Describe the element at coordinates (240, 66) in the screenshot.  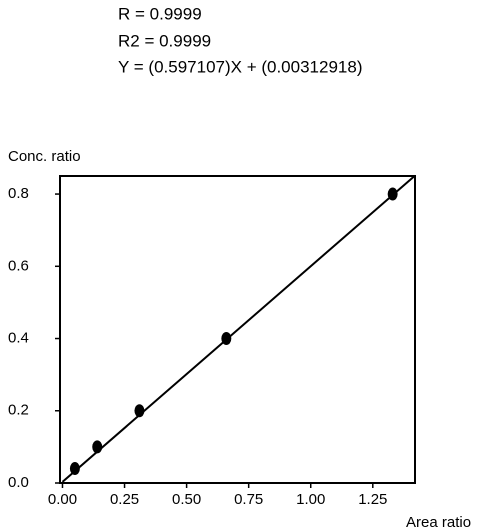
I see `annotation: Y = (0.597107)X + (0.00312918)` at that location.